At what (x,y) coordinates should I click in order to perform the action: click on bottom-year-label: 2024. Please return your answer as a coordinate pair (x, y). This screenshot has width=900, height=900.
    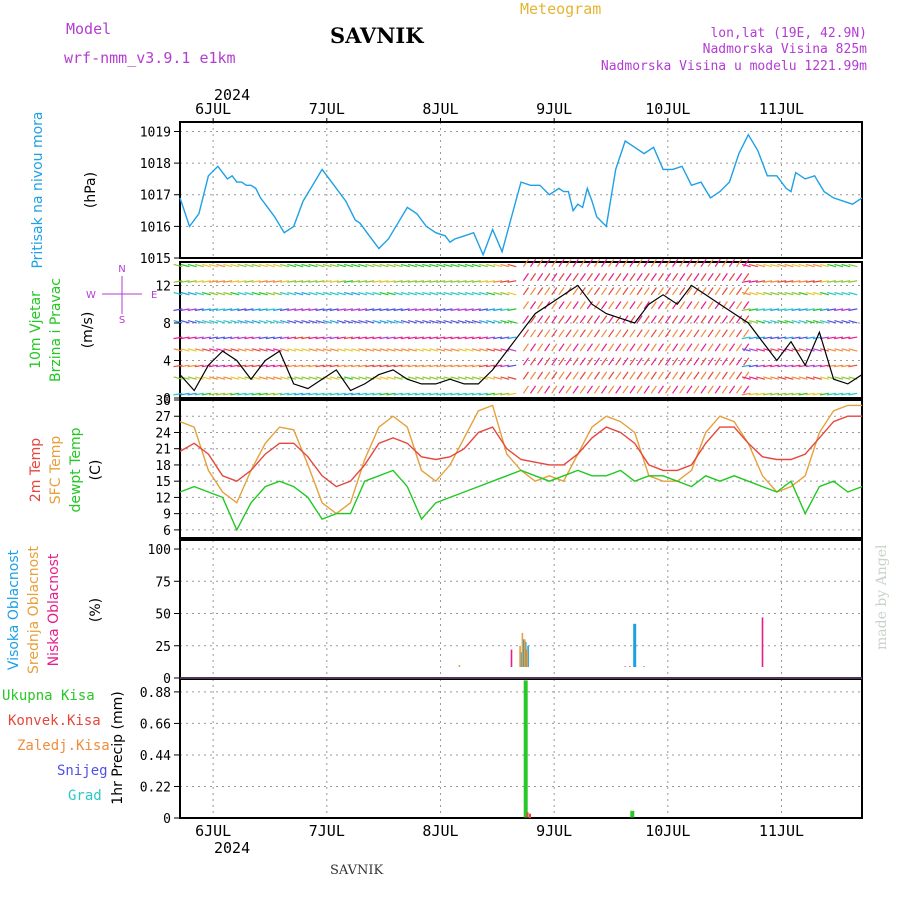
    Looking at the image, I should click on (232, 848).